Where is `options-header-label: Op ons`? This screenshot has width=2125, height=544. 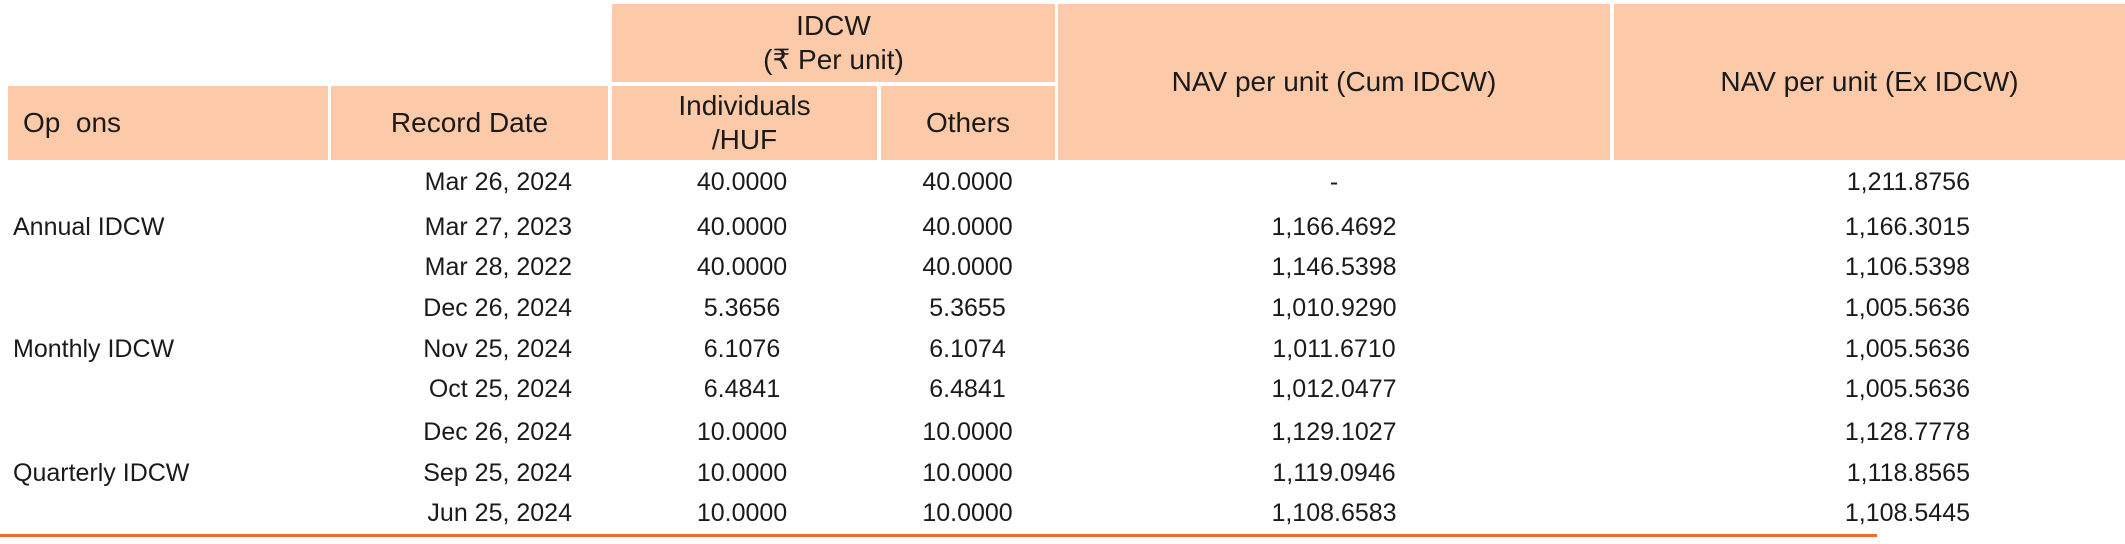 options-header-label: Op ons is located at coordinates (72, 122).